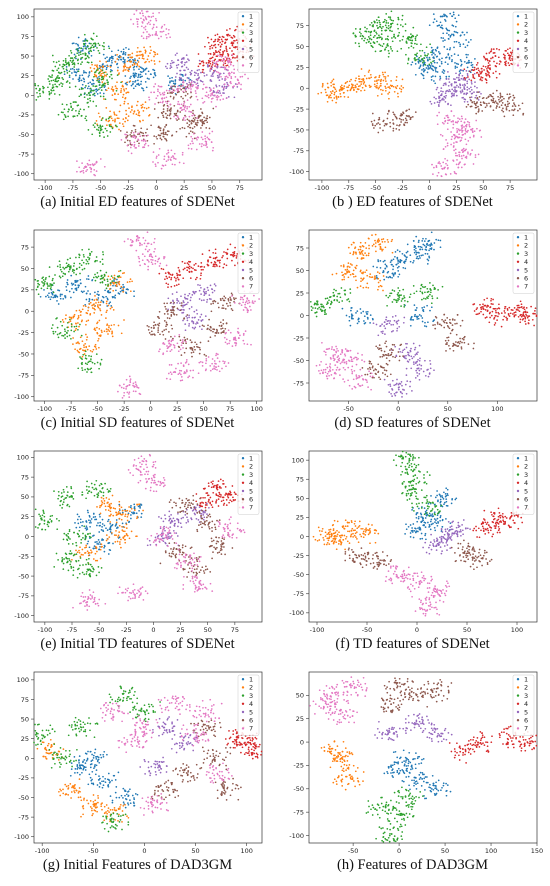 The image size is (550, 886). What do you see at coordinates (456, 188) in the screenshot?
I see `x-tick-label: 25` at bounding box center [456, 188].